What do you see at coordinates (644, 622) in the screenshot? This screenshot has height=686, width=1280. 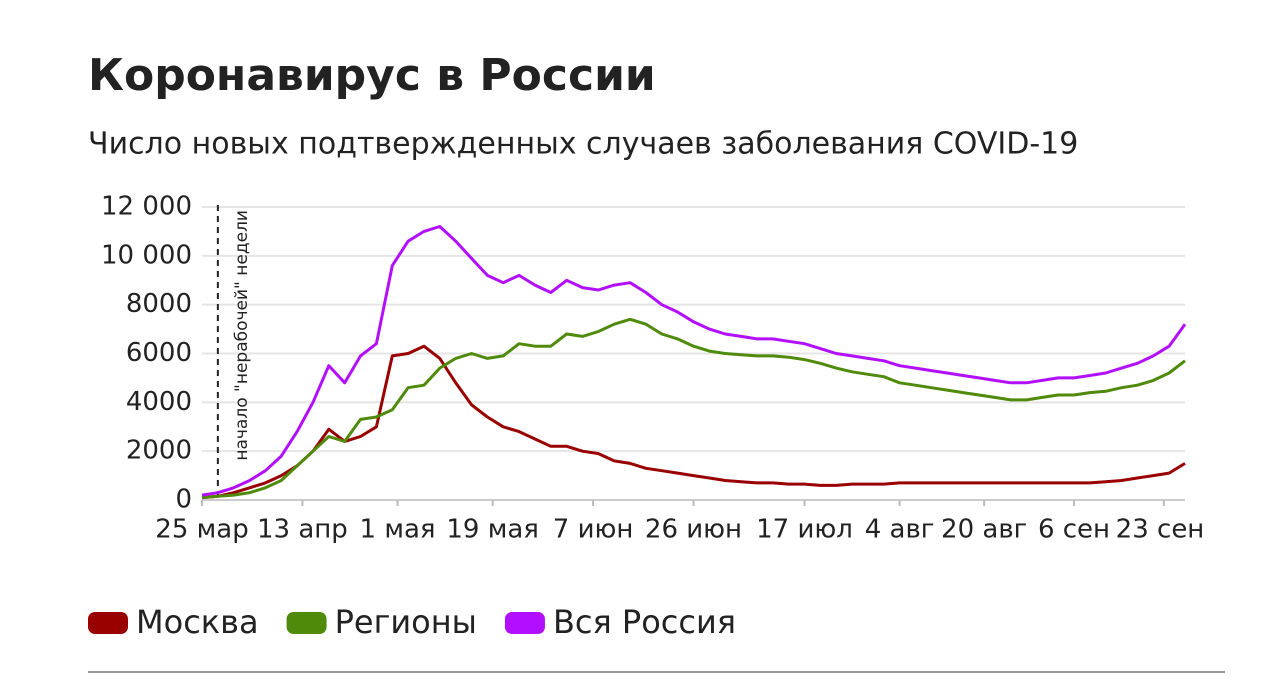 I see `legend-label: Вся Россия` at bounding box center [644, 622].